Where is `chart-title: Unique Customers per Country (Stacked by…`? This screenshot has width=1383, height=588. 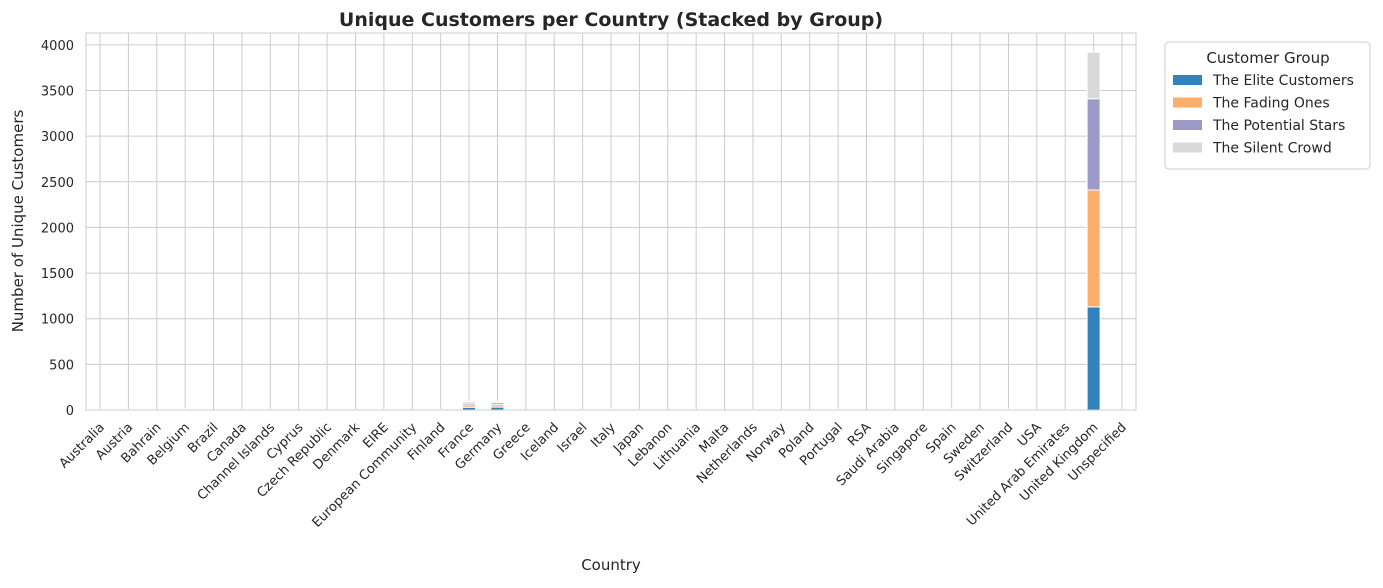
chart-title: Unique Customers per Country (Stacked by… is located at coordinates (611, 20).